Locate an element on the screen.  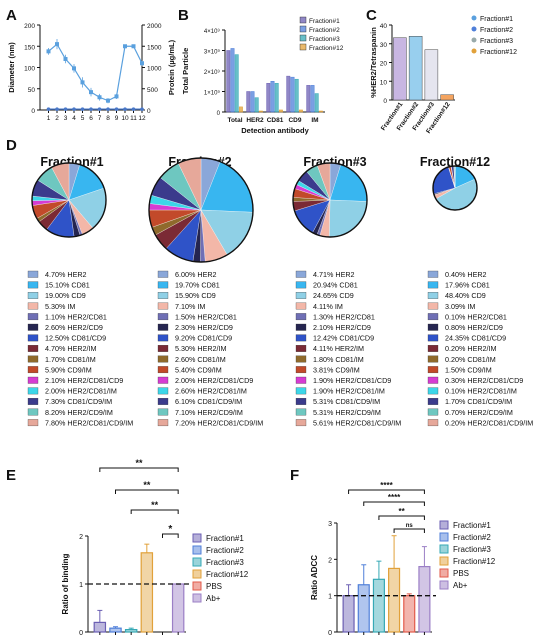
f-bar is located at coordinates (424, 599).